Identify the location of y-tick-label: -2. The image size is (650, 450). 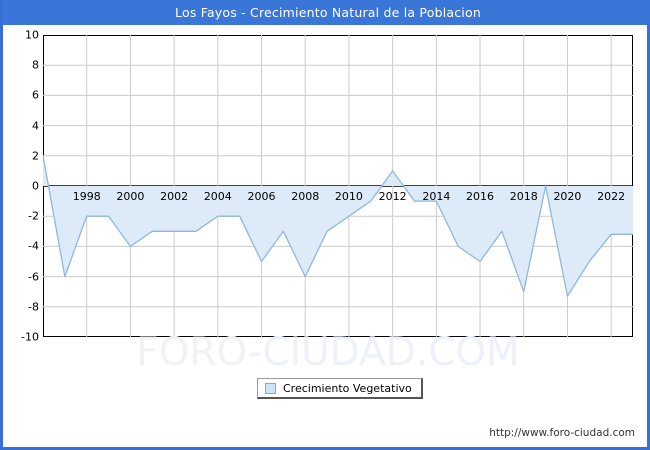
(33, 216).